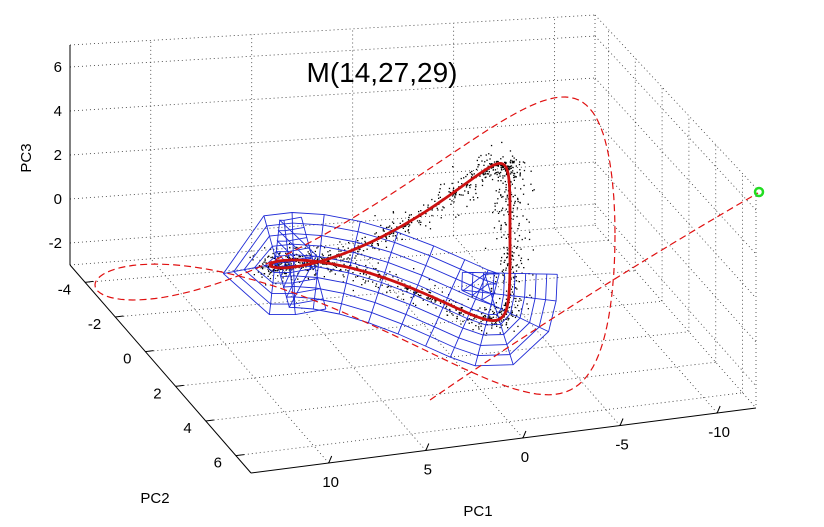  I want to click on mesh-line, so click(361, 264).